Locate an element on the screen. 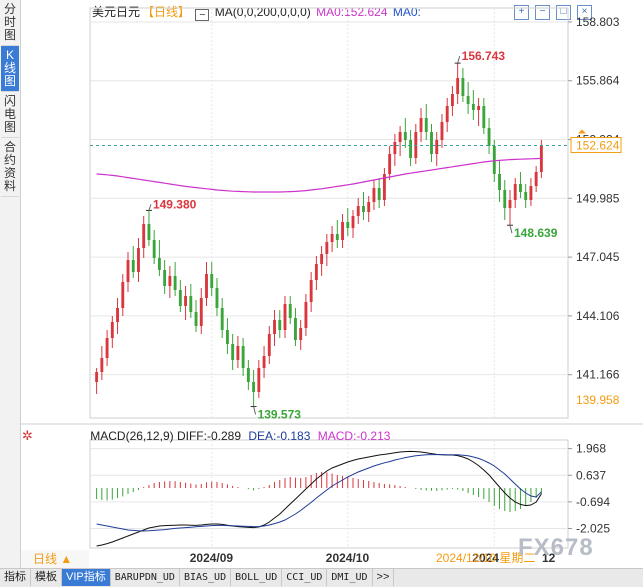 The image size is (643, 587). window-buttons: + − □ × is located at coordinates (550, 10).